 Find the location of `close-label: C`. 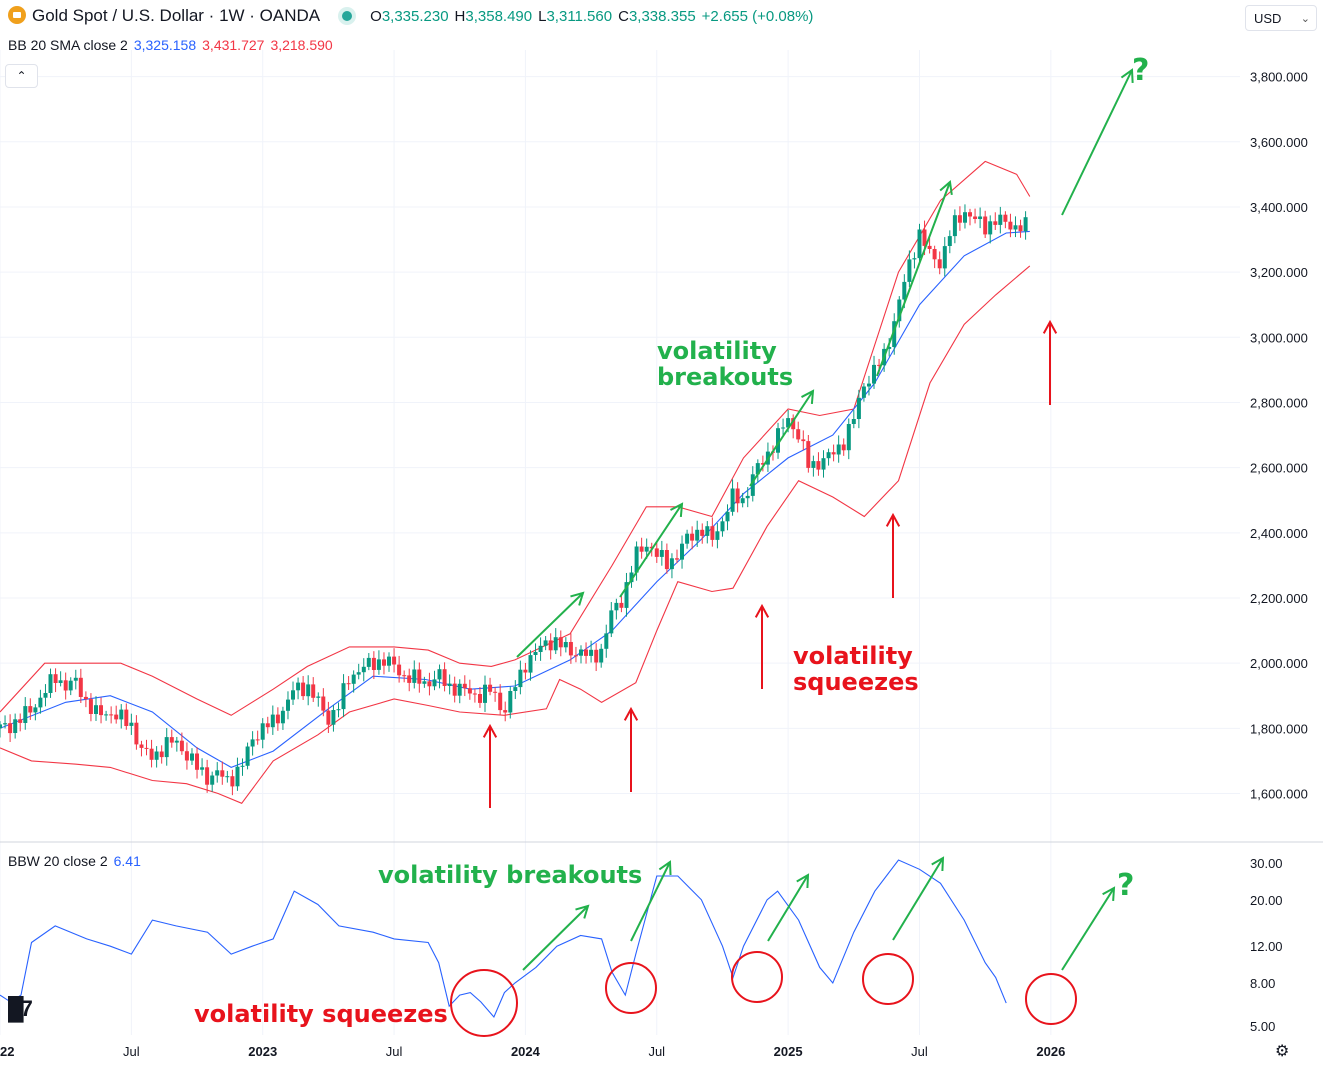

close-label: C is located at coordinates (623, 16).